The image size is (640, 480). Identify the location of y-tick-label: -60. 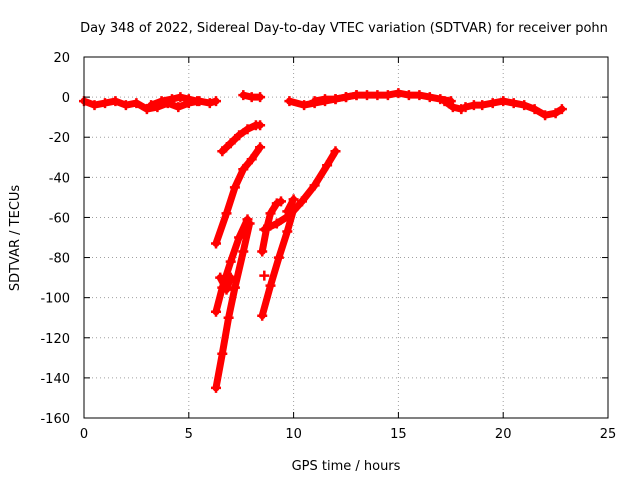
(59, 218).